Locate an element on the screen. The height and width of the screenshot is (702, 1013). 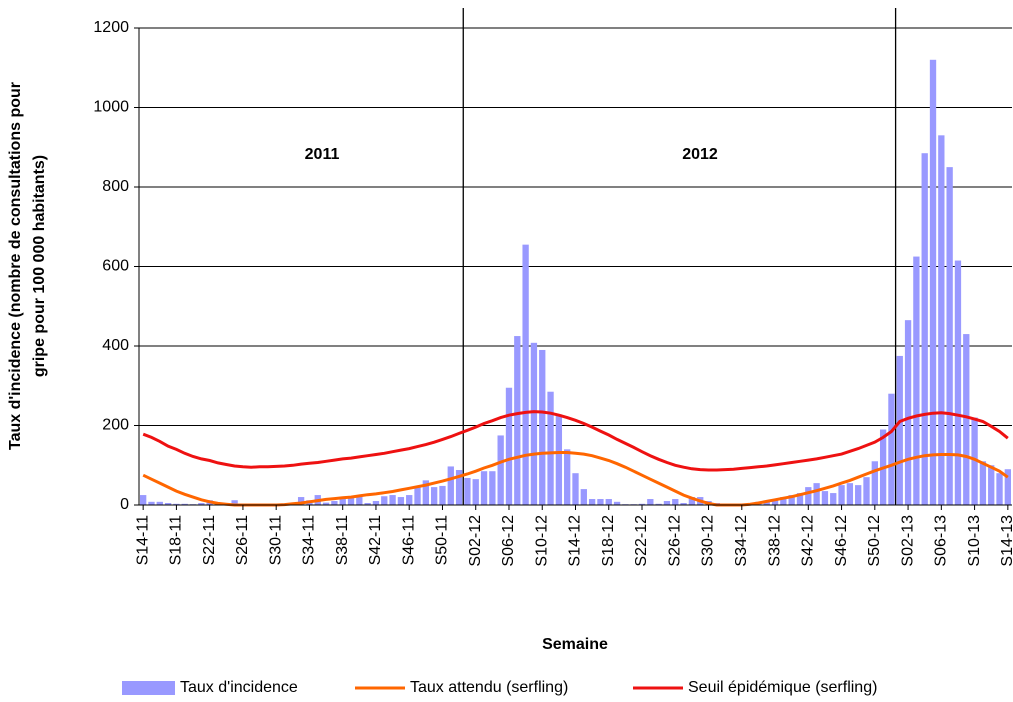
y-tick-label: 800 is located at coordinates (115, 186).